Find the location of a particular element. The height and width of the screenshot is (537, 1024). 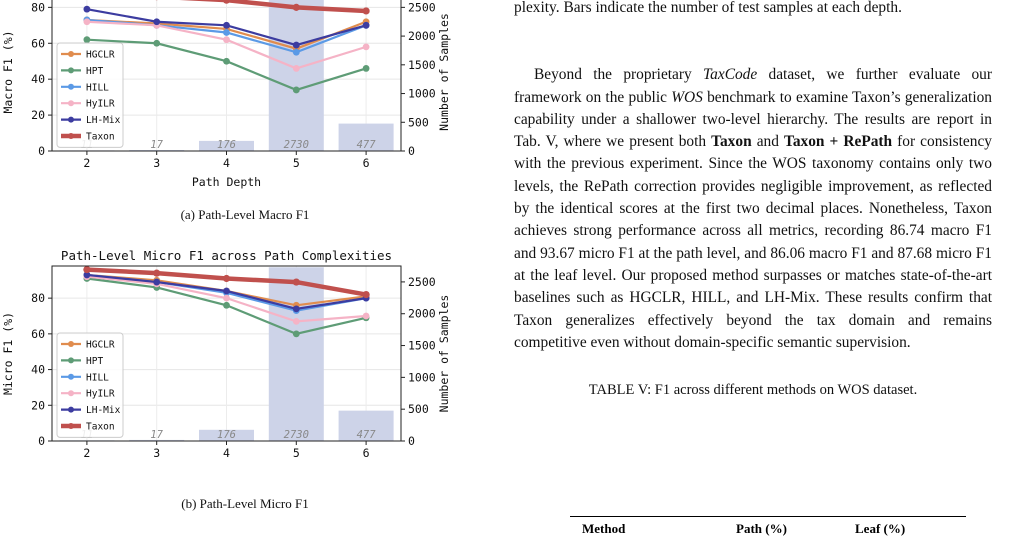

text-run: and is located at coordinates (768, 141).